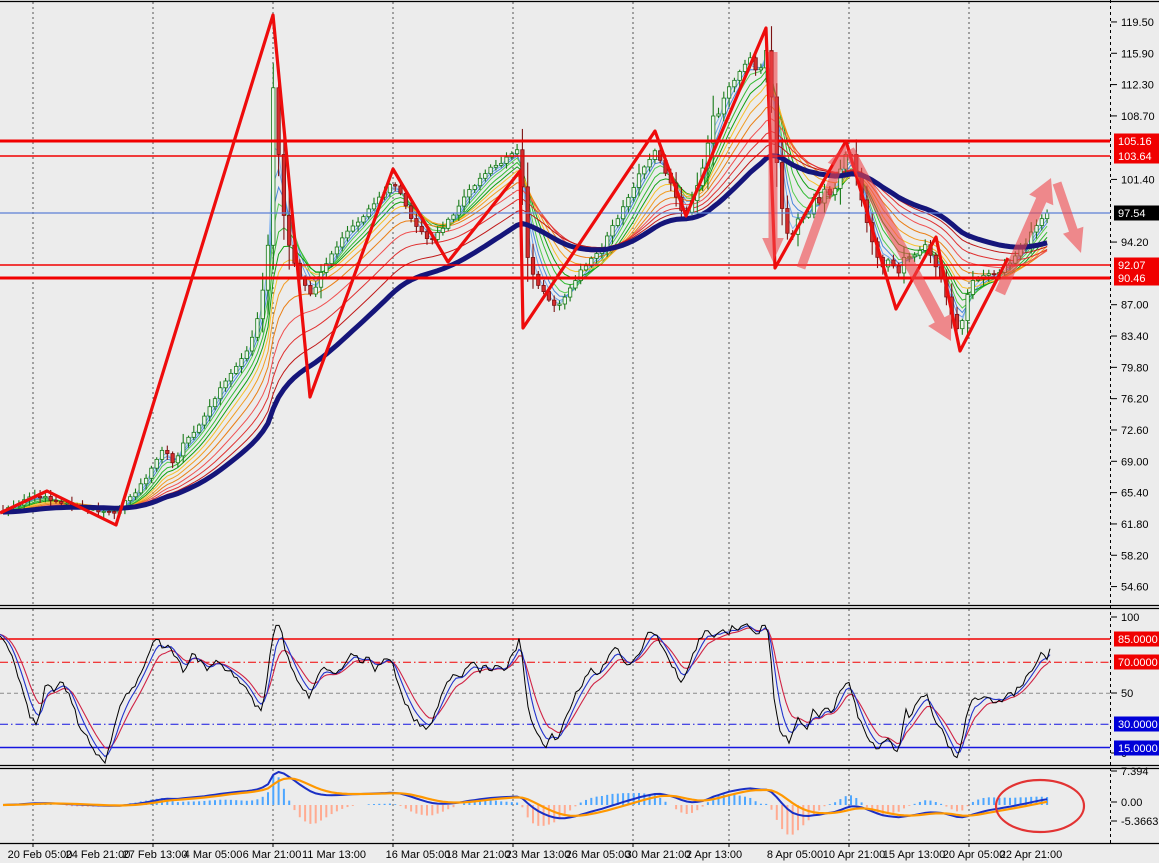 This screenshot has height=863, width=1159. I want to click on axis-tick-label: 7.394, so click(1135, 772).